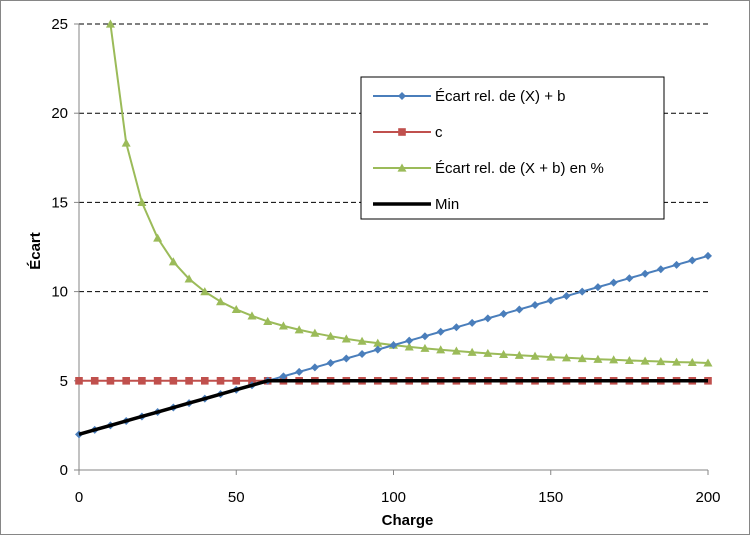  Describe the element at coordinates (447, 204) in the screenshot. I see `legend-label: Min` at that location.